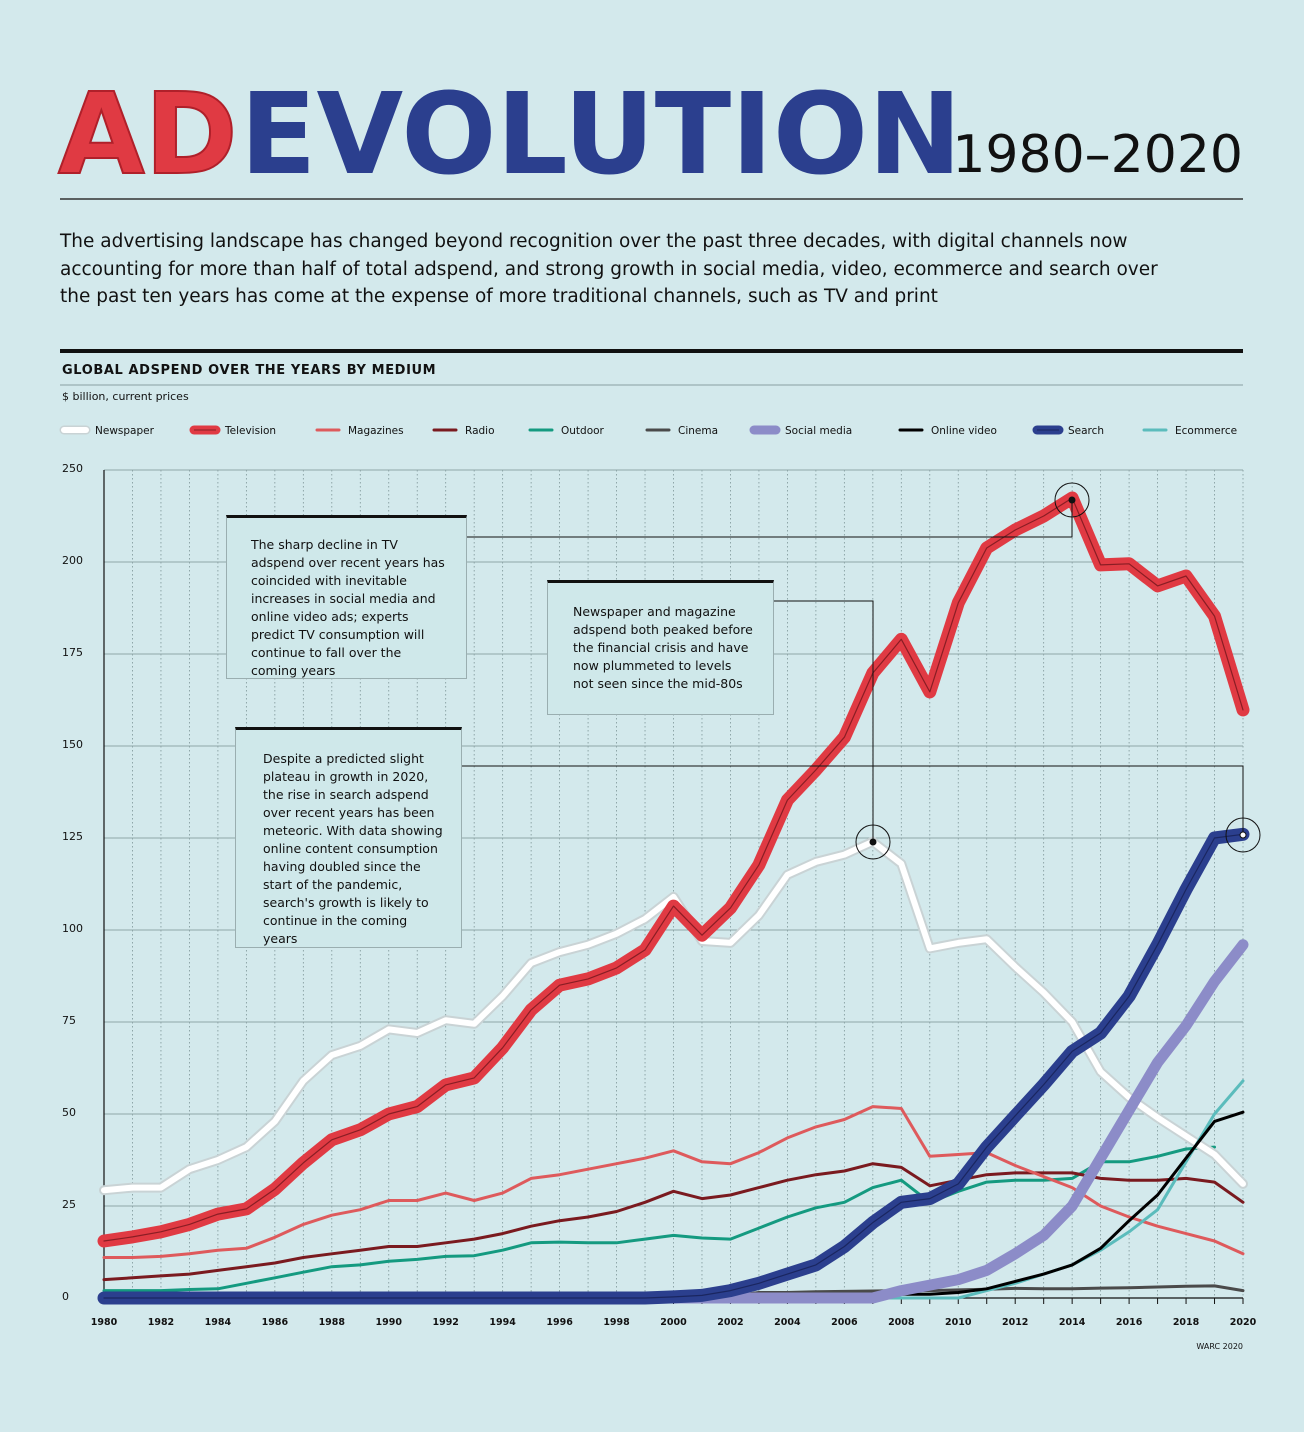  Describe the element at coordinates (125, 396) in the screenshot. I see `y-axis-label: $ billion, current prices` at that location.